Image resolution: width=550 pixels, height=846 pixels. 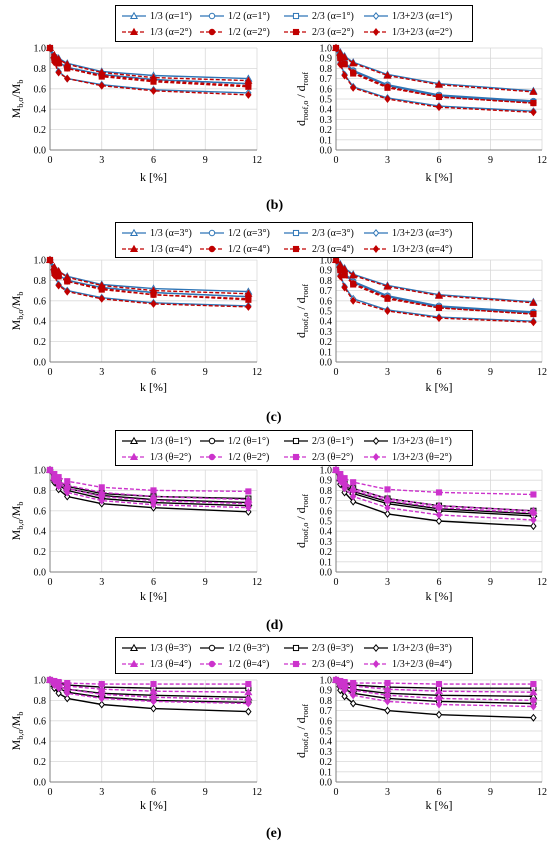 I want to click on legend-label: 1/3+2/3 (θ=3°), so click(x=422, y=648).